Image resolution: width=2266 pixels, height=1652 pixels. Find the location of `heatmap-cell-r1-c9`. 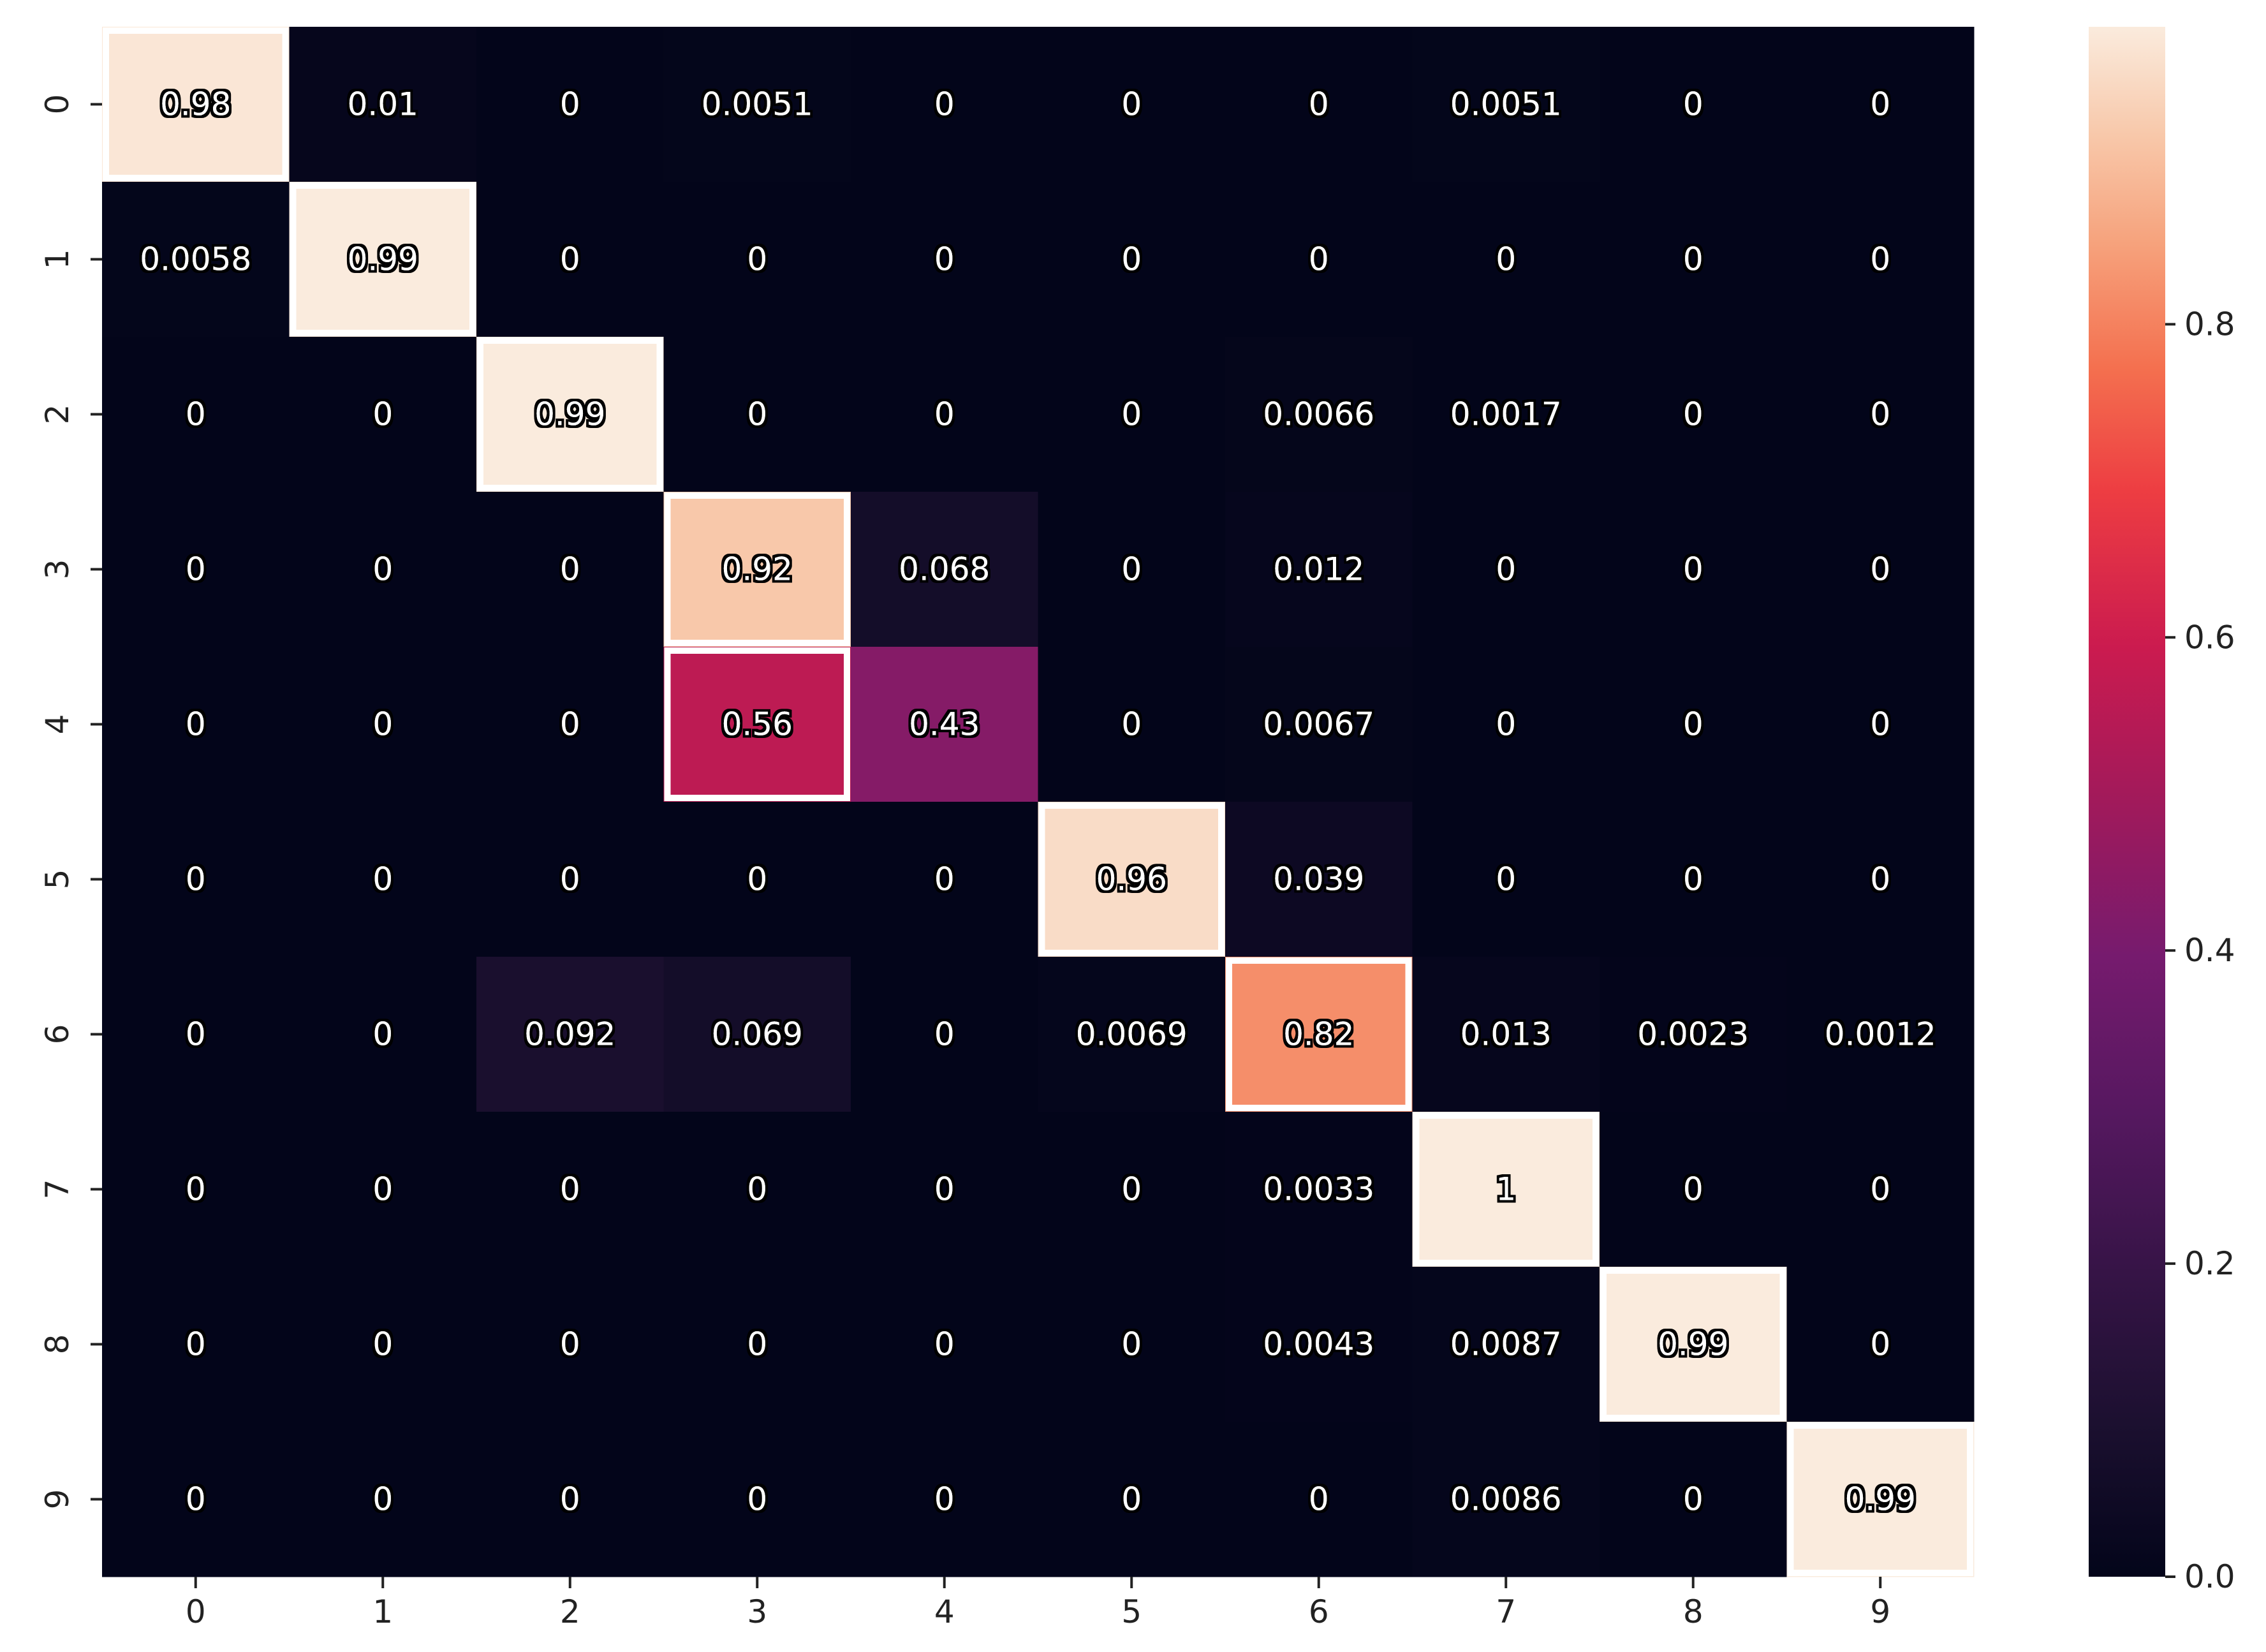

heatmap-cell-r1-c9 is located at coordinates (1880, 260).